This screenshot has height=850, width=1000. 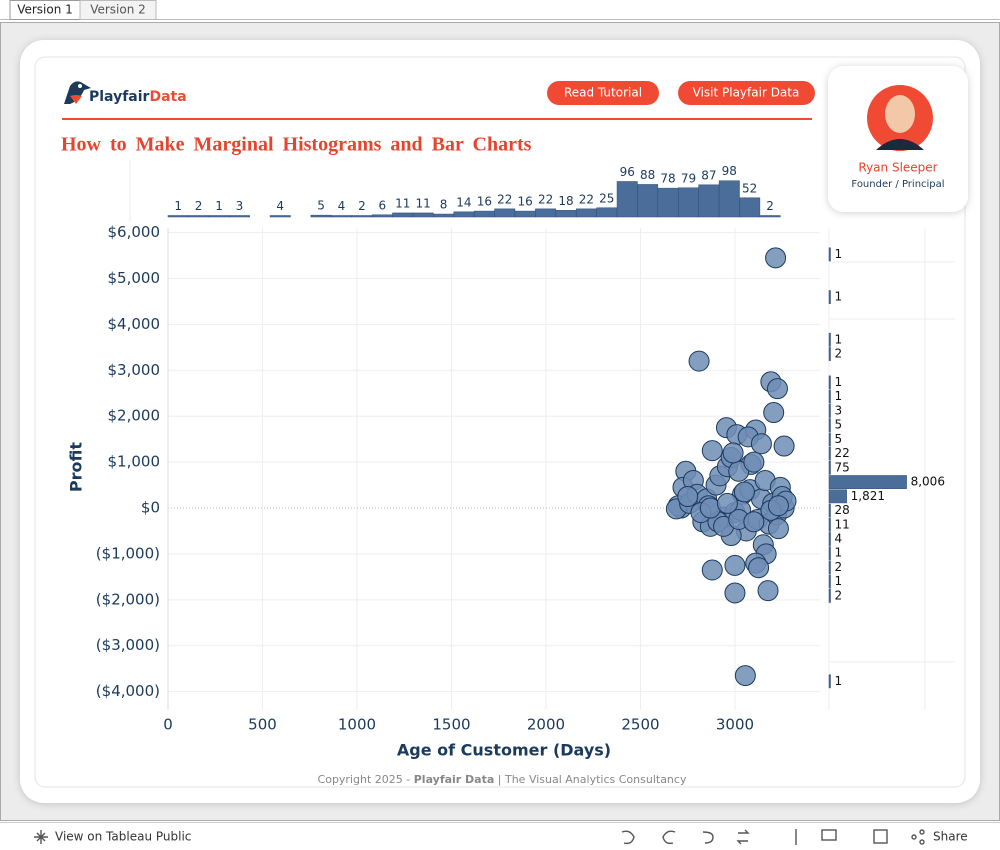 What do you see at coordinates (897, 168) in the screenshot?
I see `author-name: Ryan Sleeper` at bounding box center [897, 168].